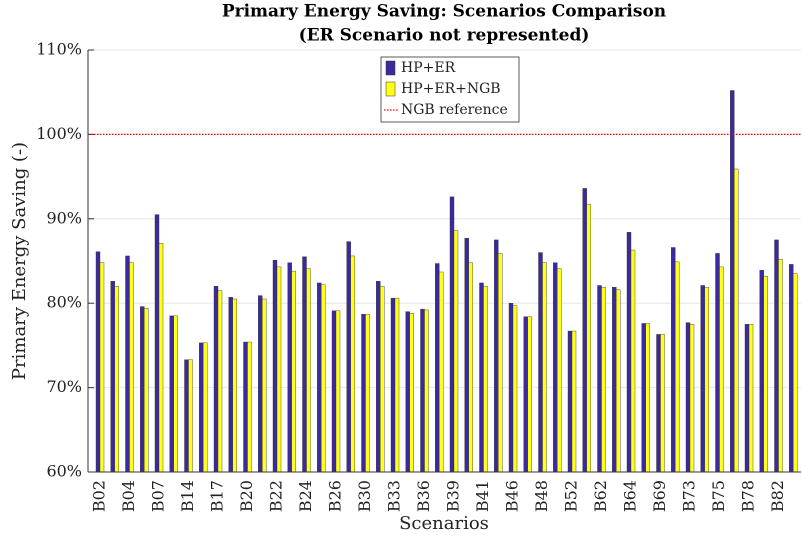  I want to click on legend-box, so click(450, 89).